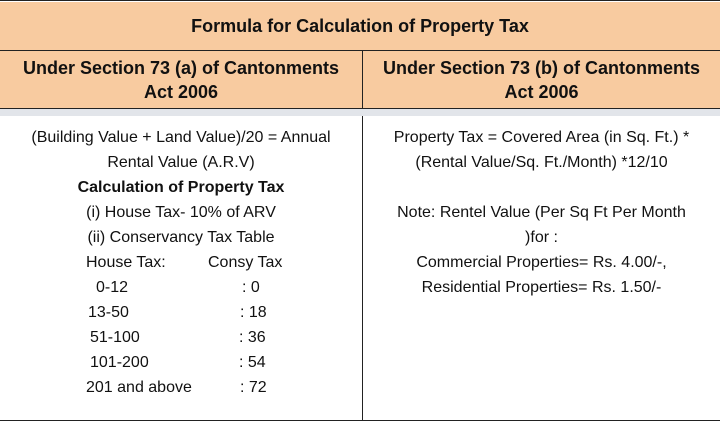 The height and width of the screenshot is (421, 720). What do you see at coordinates (541, 162) in the screenshot?
I see `property-tax-formula: (Rental Value/Sq. Ft./Month) *12/10` at bounding box center [541, 162].